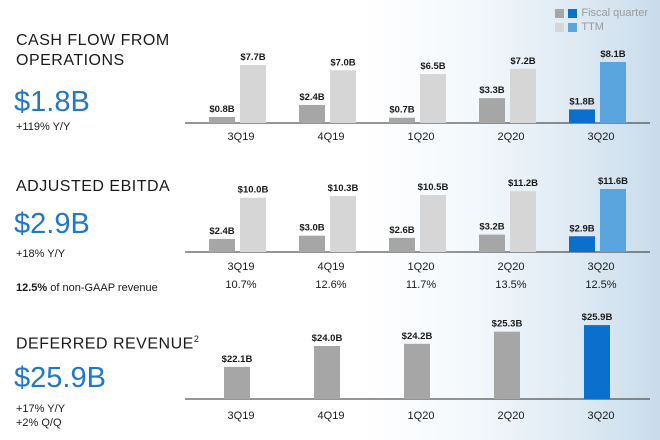  Describe the element at coordinates (433, 98) in the screenshot. I see `cash-flow-ttm-bar-1q20` at that location.